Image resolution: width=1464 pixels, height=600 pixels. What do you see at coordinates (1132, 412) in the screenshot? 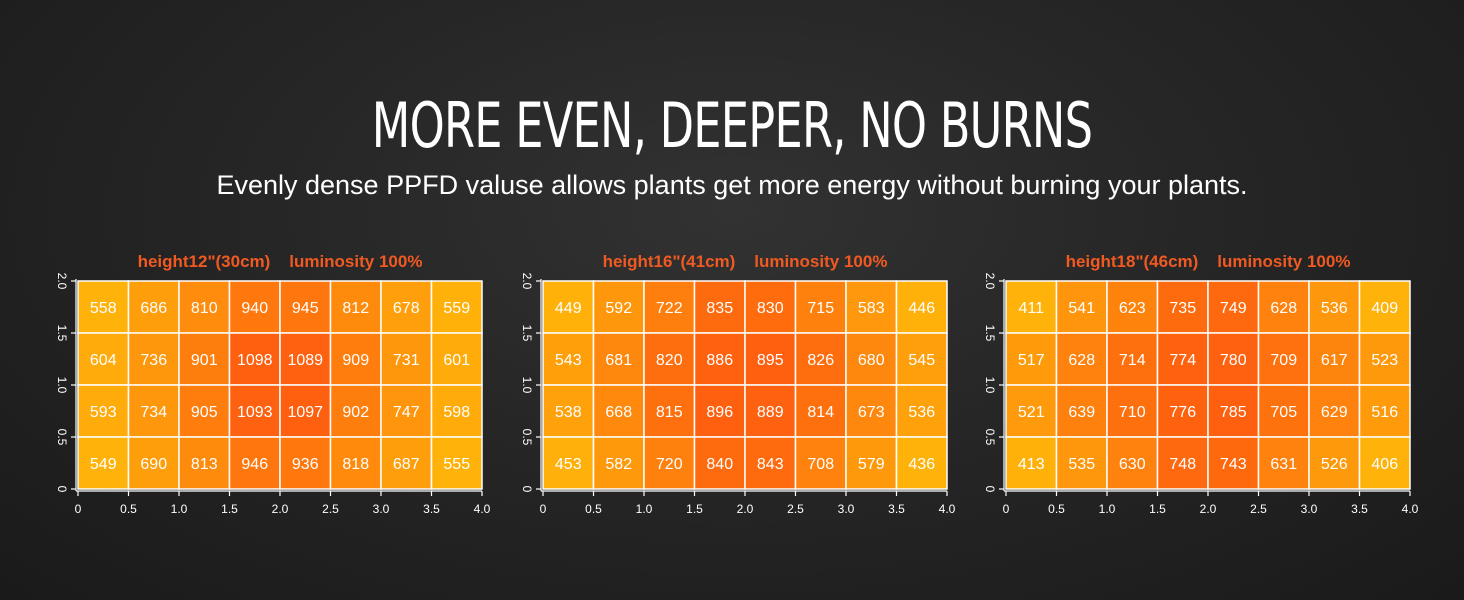
I see `cell-value-label: 710` at bounding box center [1132, 412].